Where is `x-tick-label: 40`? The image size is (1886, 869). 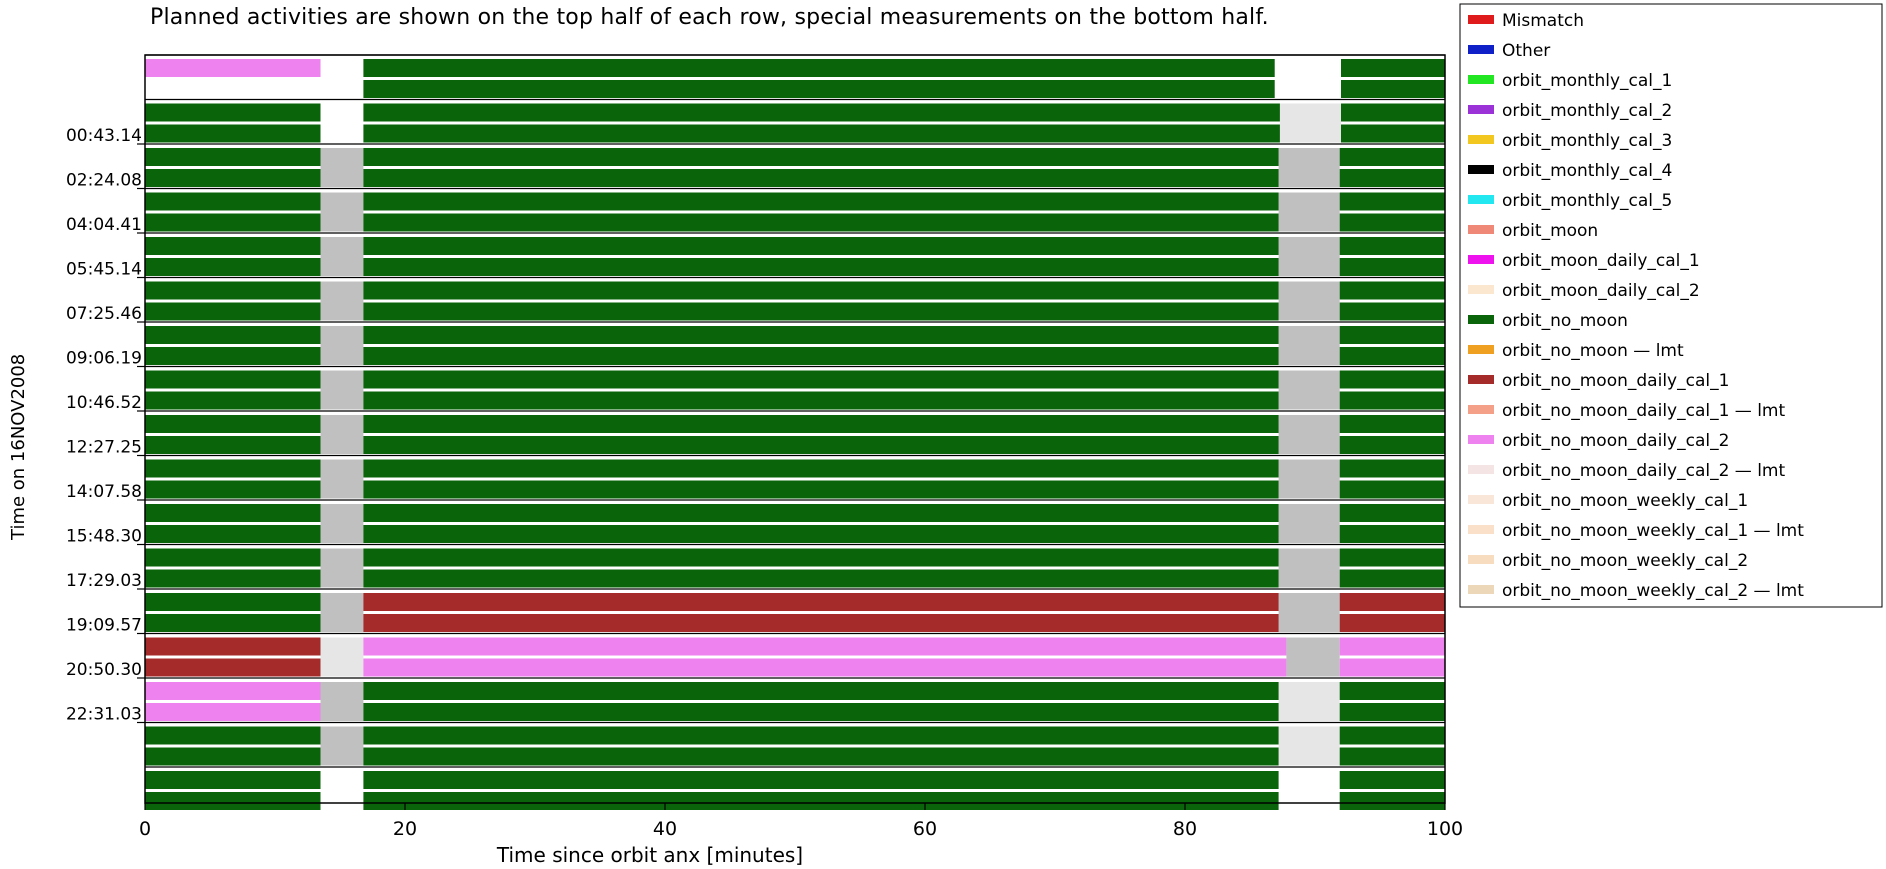 x-tick-label: 40 is located at coordinates (665, 829).